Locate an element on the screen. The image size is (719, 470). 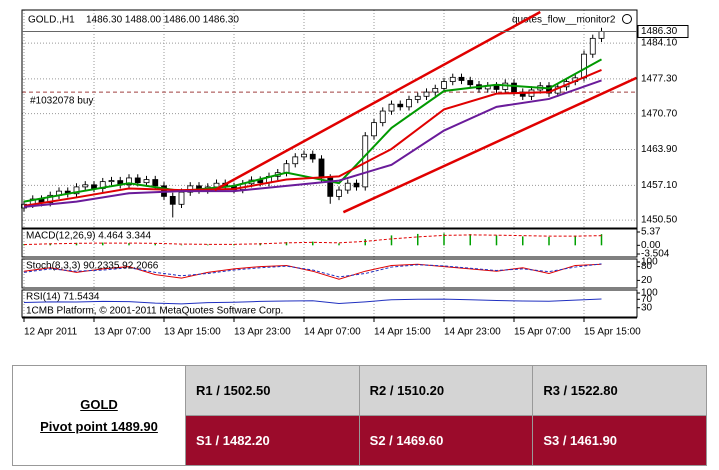
trend-line is located at coordinates (490, 145).